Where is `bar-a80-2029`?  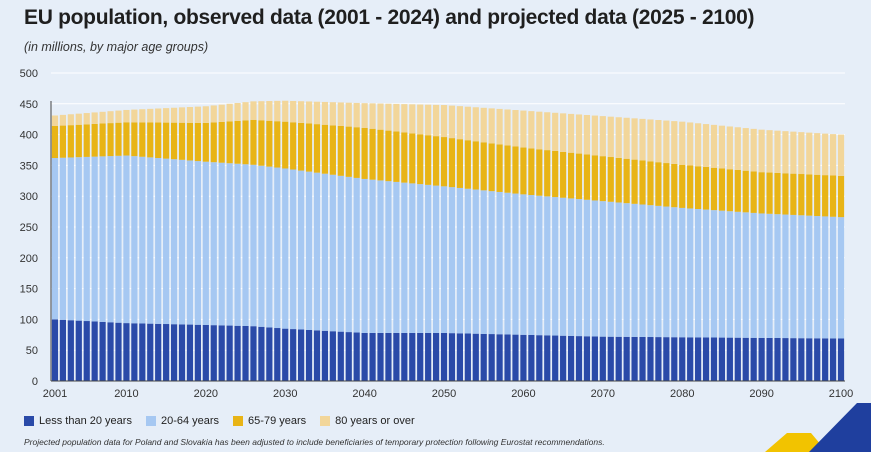
bar-a80-2029 is located at coordinates (277, 111).